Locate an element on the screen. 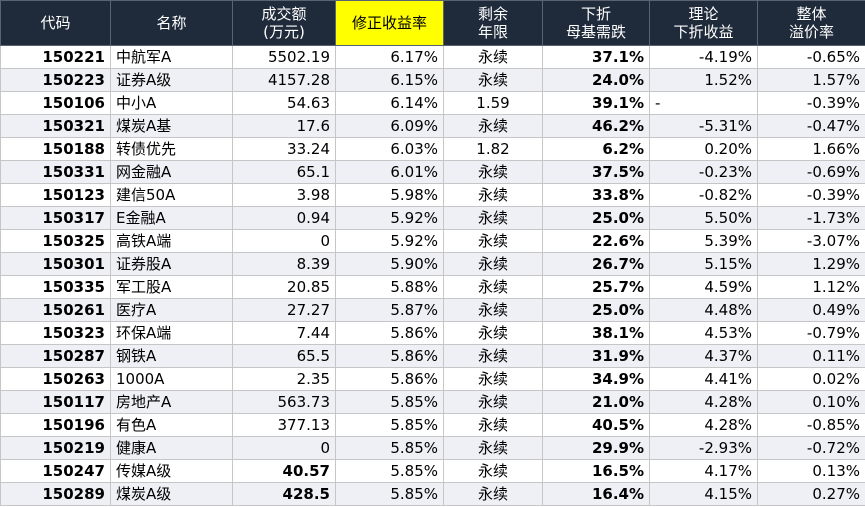 The width and height of the screenshot is (865, 507). cell-volume: 0.94 is located at coordinates (284, 218).